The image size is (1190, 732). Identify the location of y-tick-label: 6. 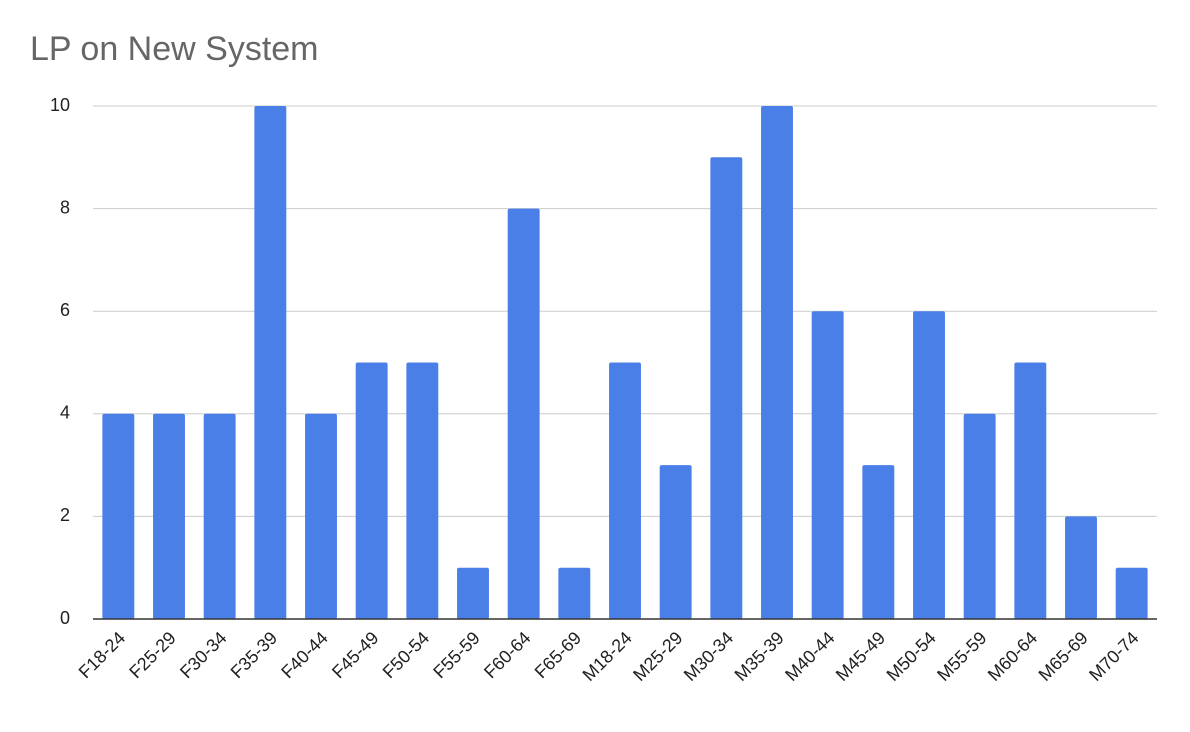
(65, 310).